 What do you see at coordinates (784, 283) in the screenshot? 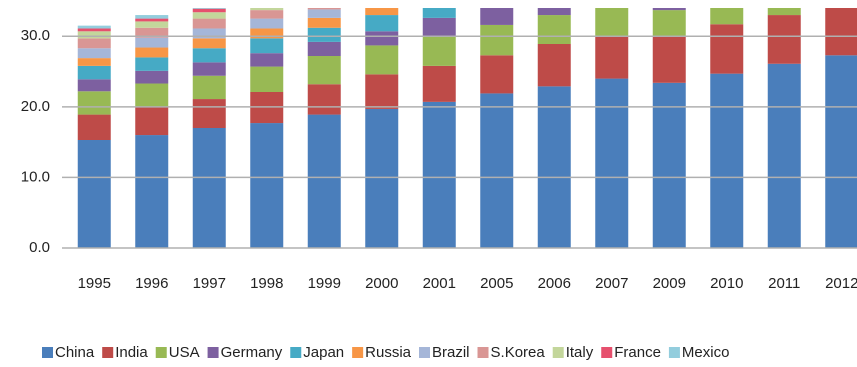
I see `x-tick-label: 2011` at bounding box center [784, 283].